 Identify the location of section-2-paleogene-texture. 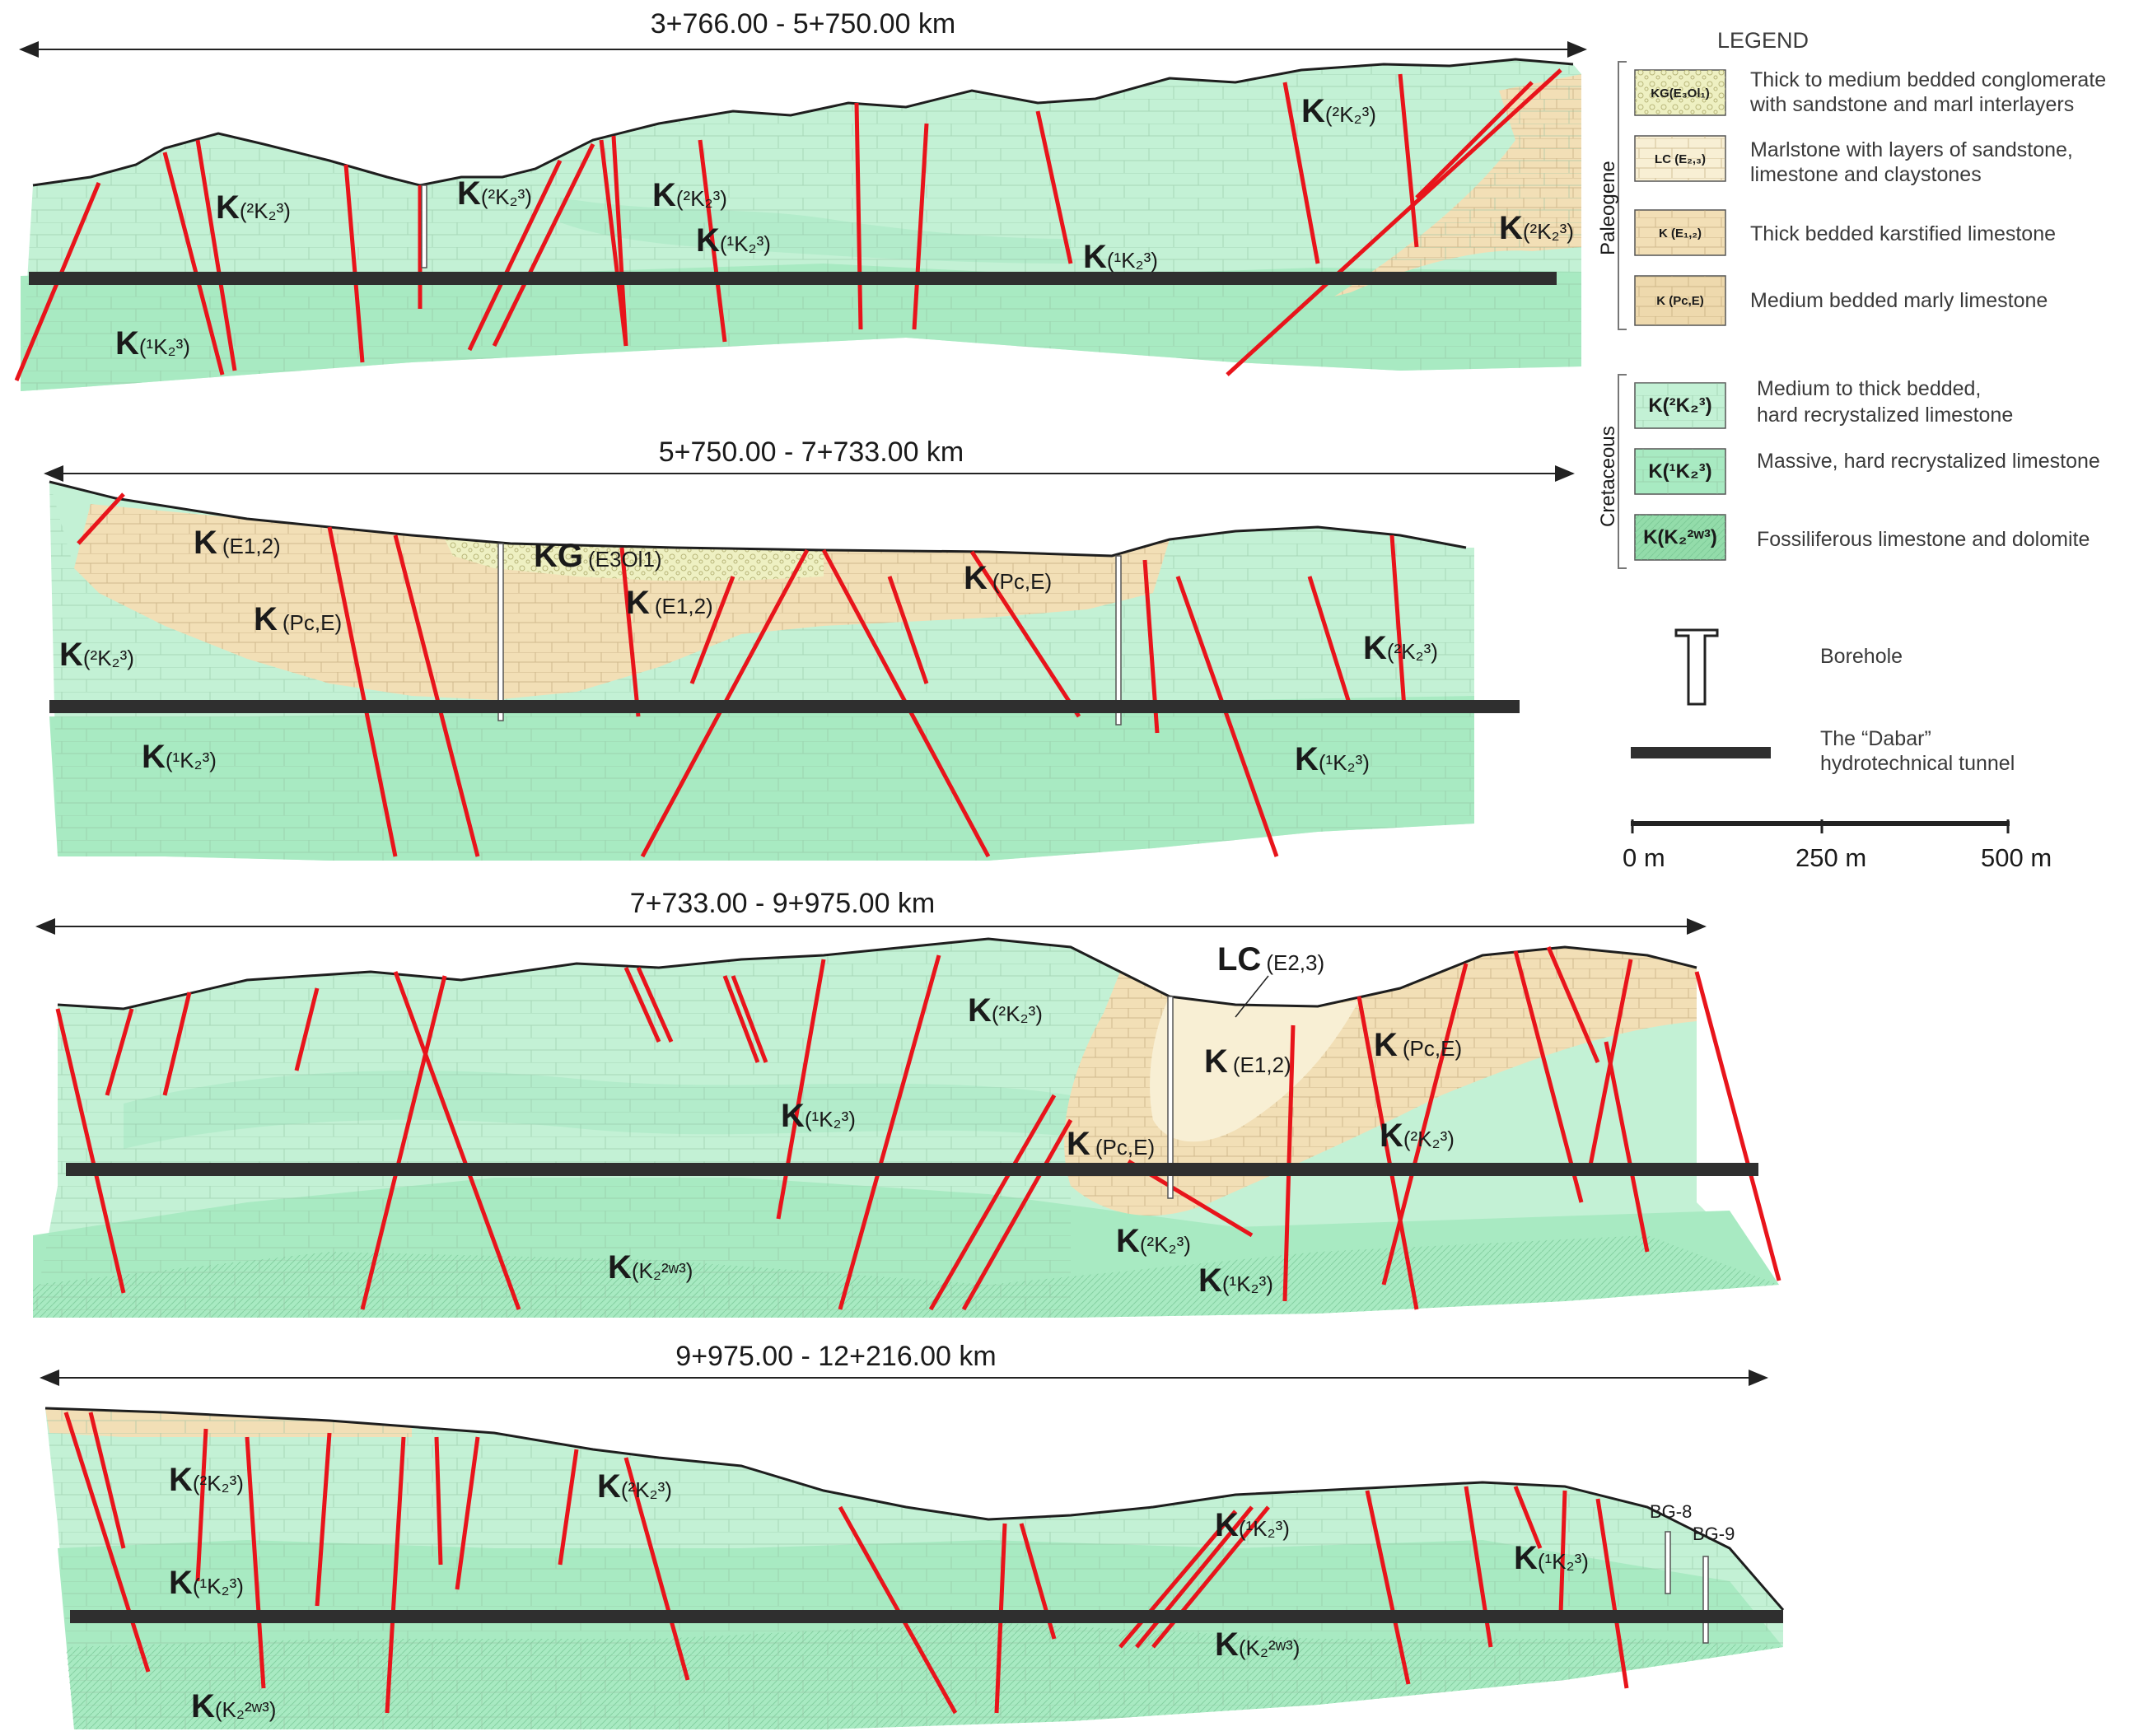
(622, 602).